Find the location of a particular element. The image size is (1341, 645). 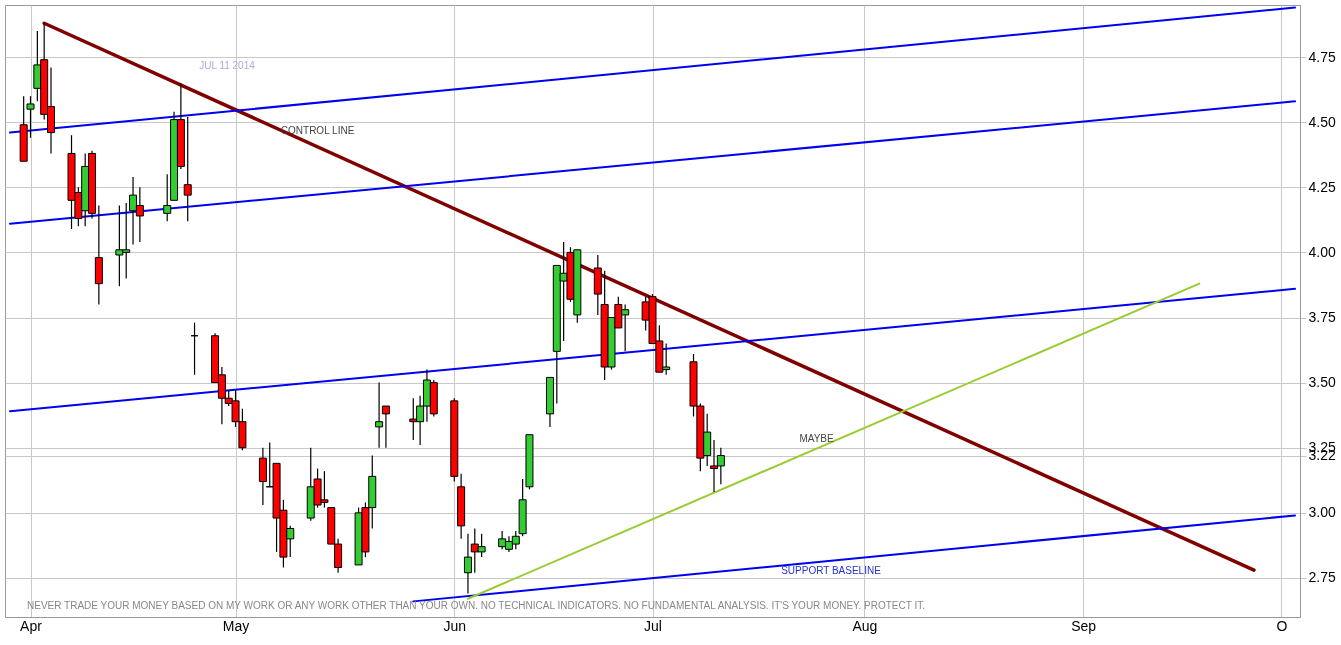

x-tick-label: O is located at coordinates (1282, 625).